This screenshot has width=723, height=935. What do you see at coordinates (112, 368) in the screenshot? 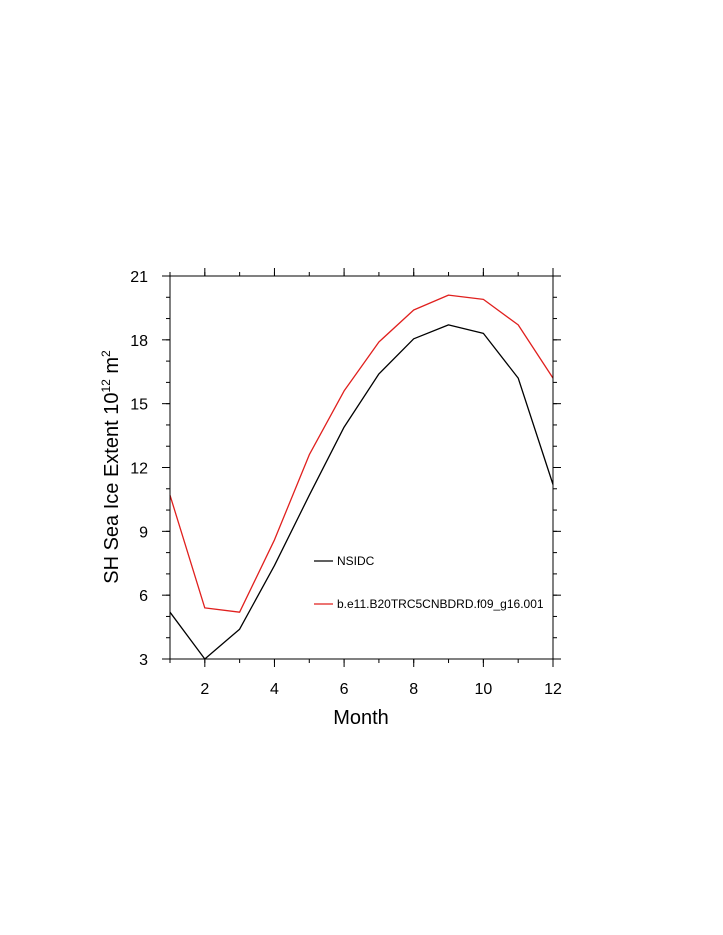
I see `y-axis-title-unit: m` at bounding box center [112, 368].